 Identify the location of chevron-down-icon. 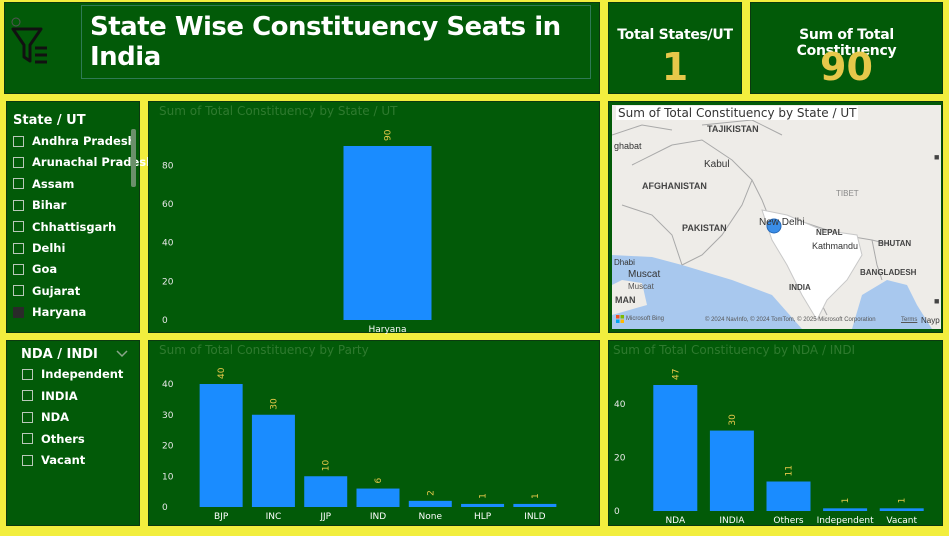
(122, 355).